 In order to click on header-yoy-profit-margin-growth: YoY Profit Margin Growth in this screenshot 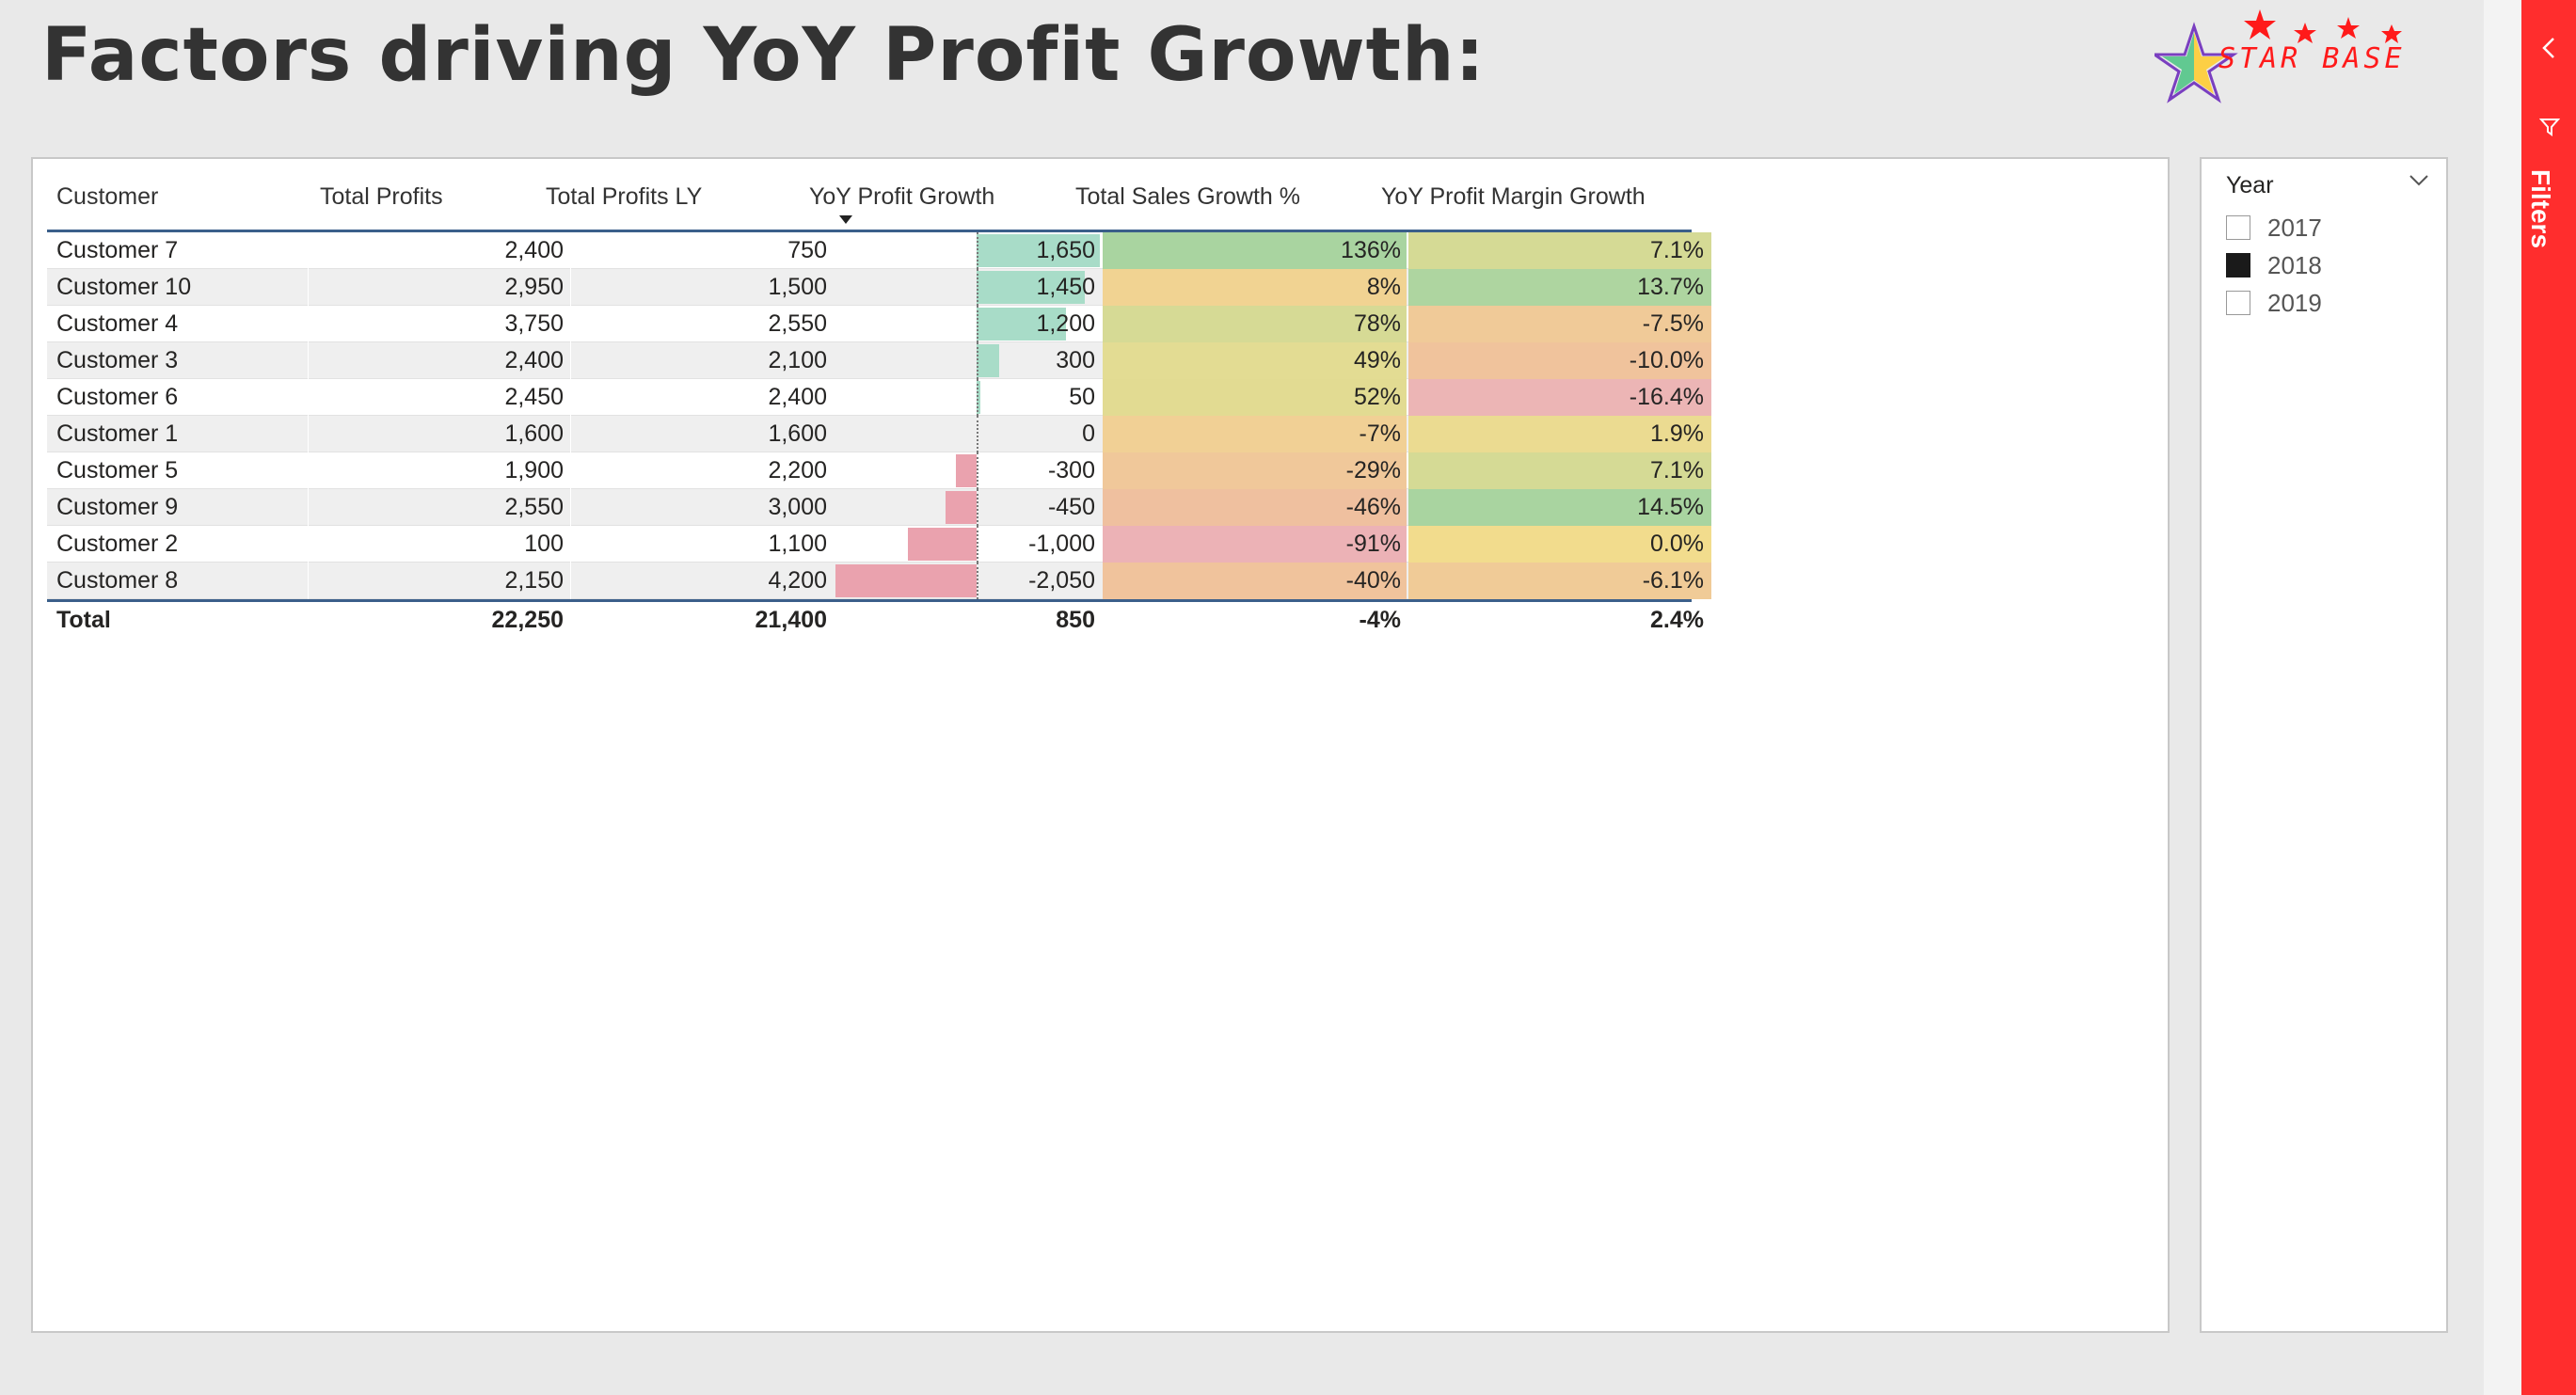, I will do `click(1514, 196)`.